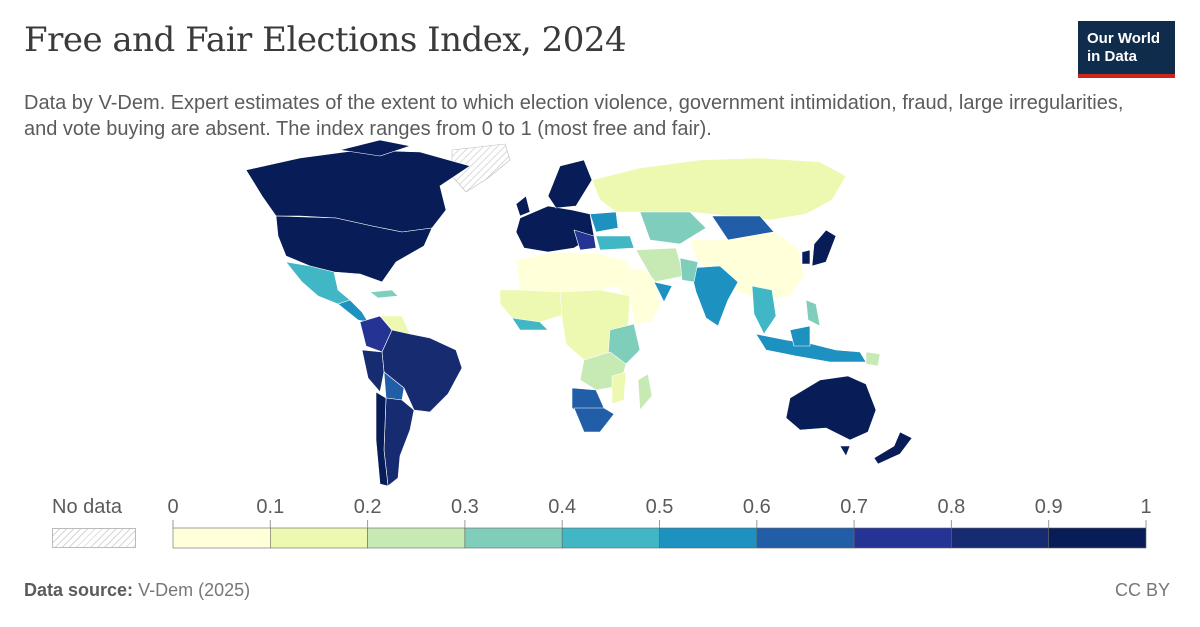 This screenshot has width=1200, height=627. Describe the element at coordinates (1142, 590) in the screenshot. I see `license-link: CC BY` at that location.